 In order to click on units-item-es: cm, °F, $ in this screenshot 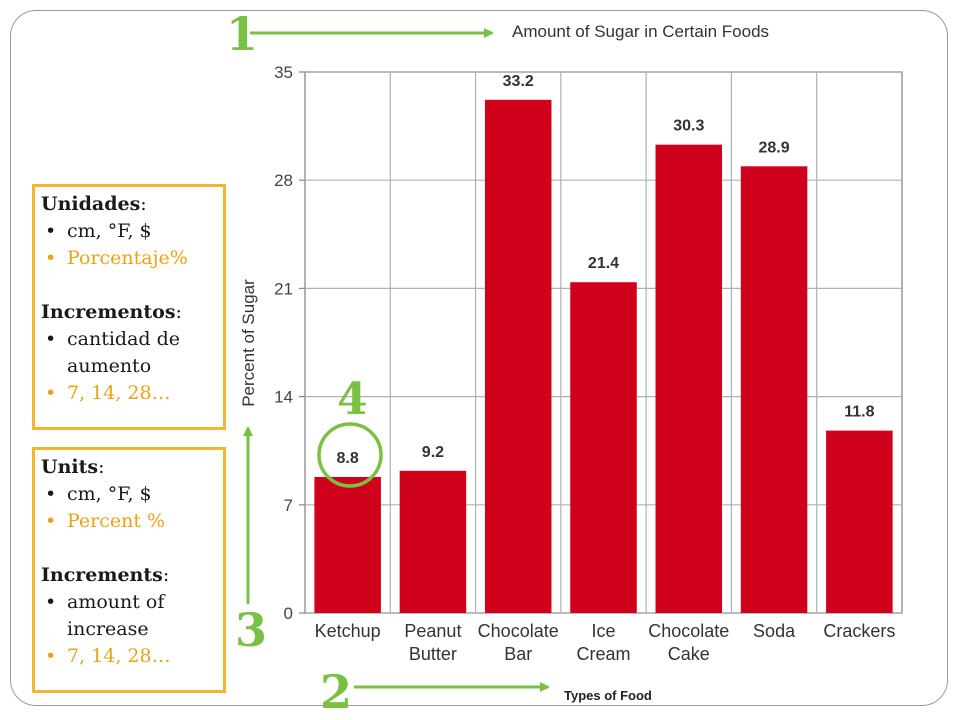, I will do `click(131, 231)`.